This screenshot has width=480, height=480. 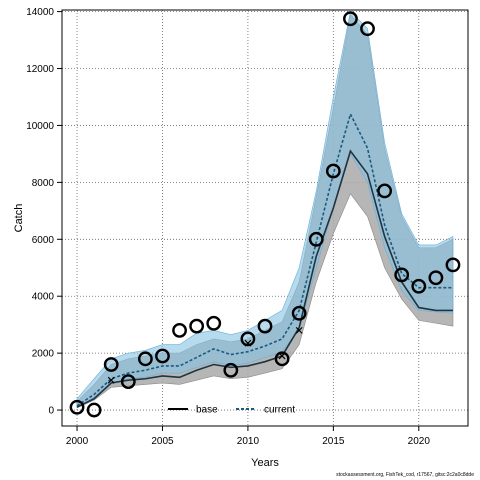 I want to click on y-tick-label: 10000, so click(x=40, y=126).